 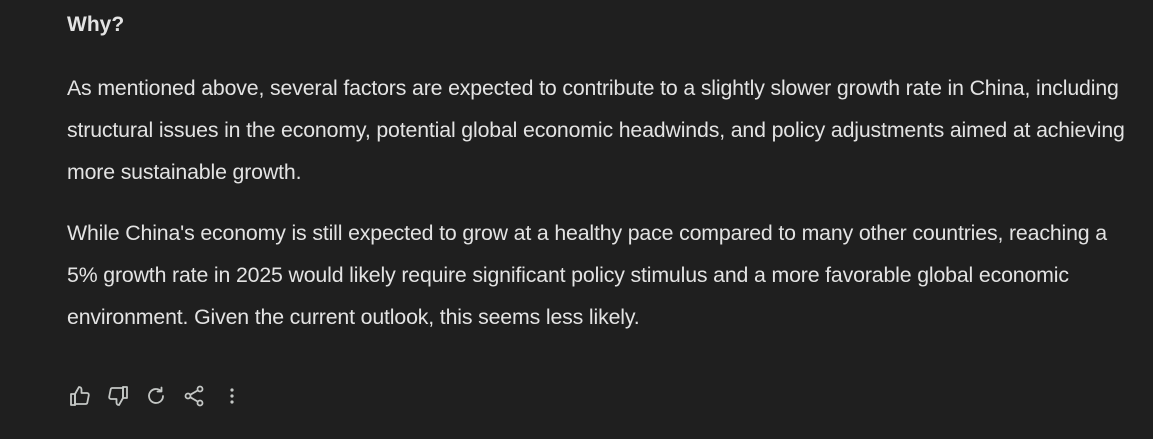 I want to click on thumbs-down-button, so click(x=118, y=396).